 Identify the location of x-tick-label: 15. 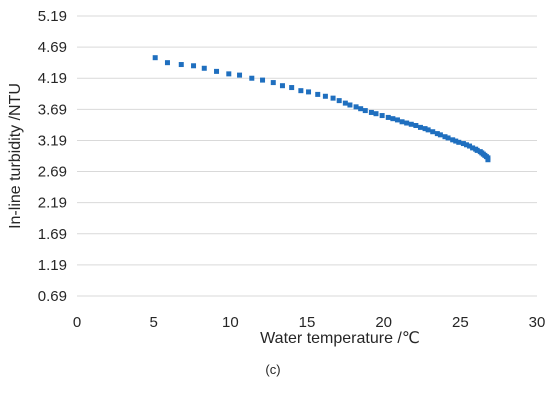
(307, 322).